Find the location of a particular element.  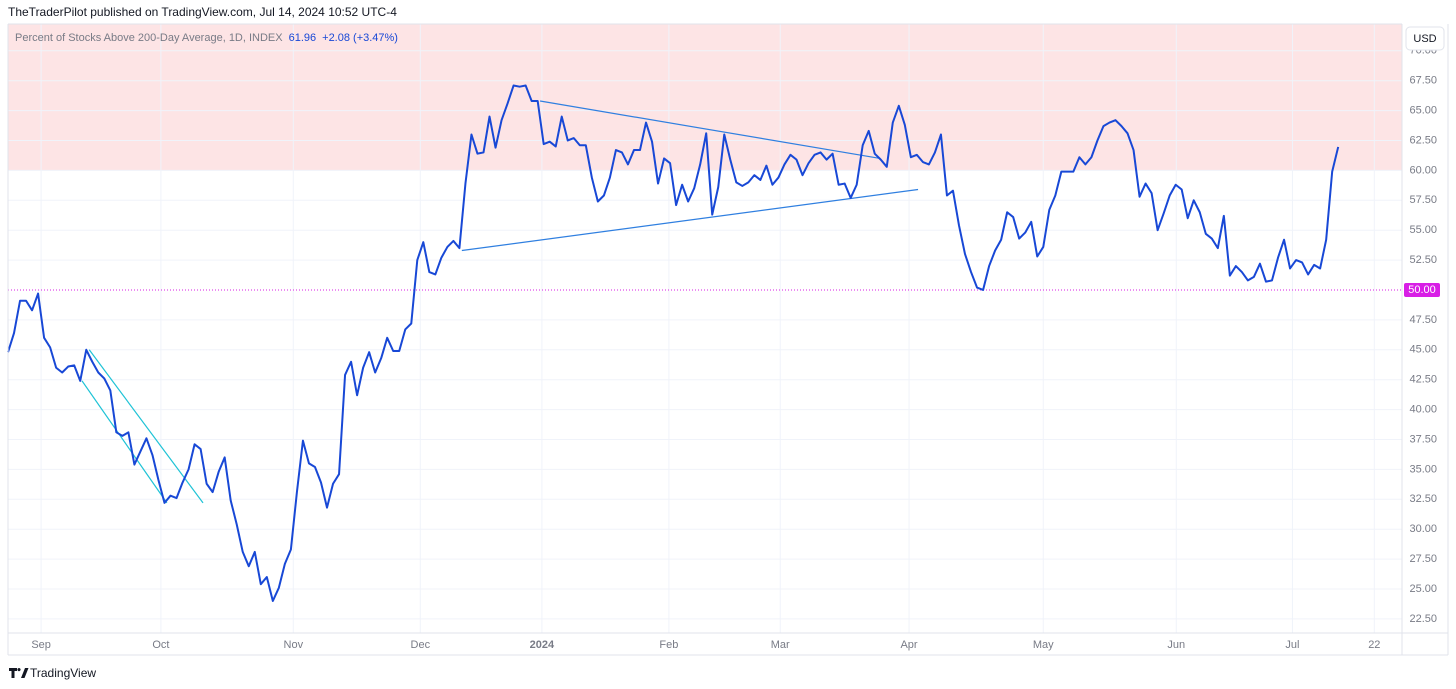

y-tick-label: 60.00 is located at coordinates (1423, 170).